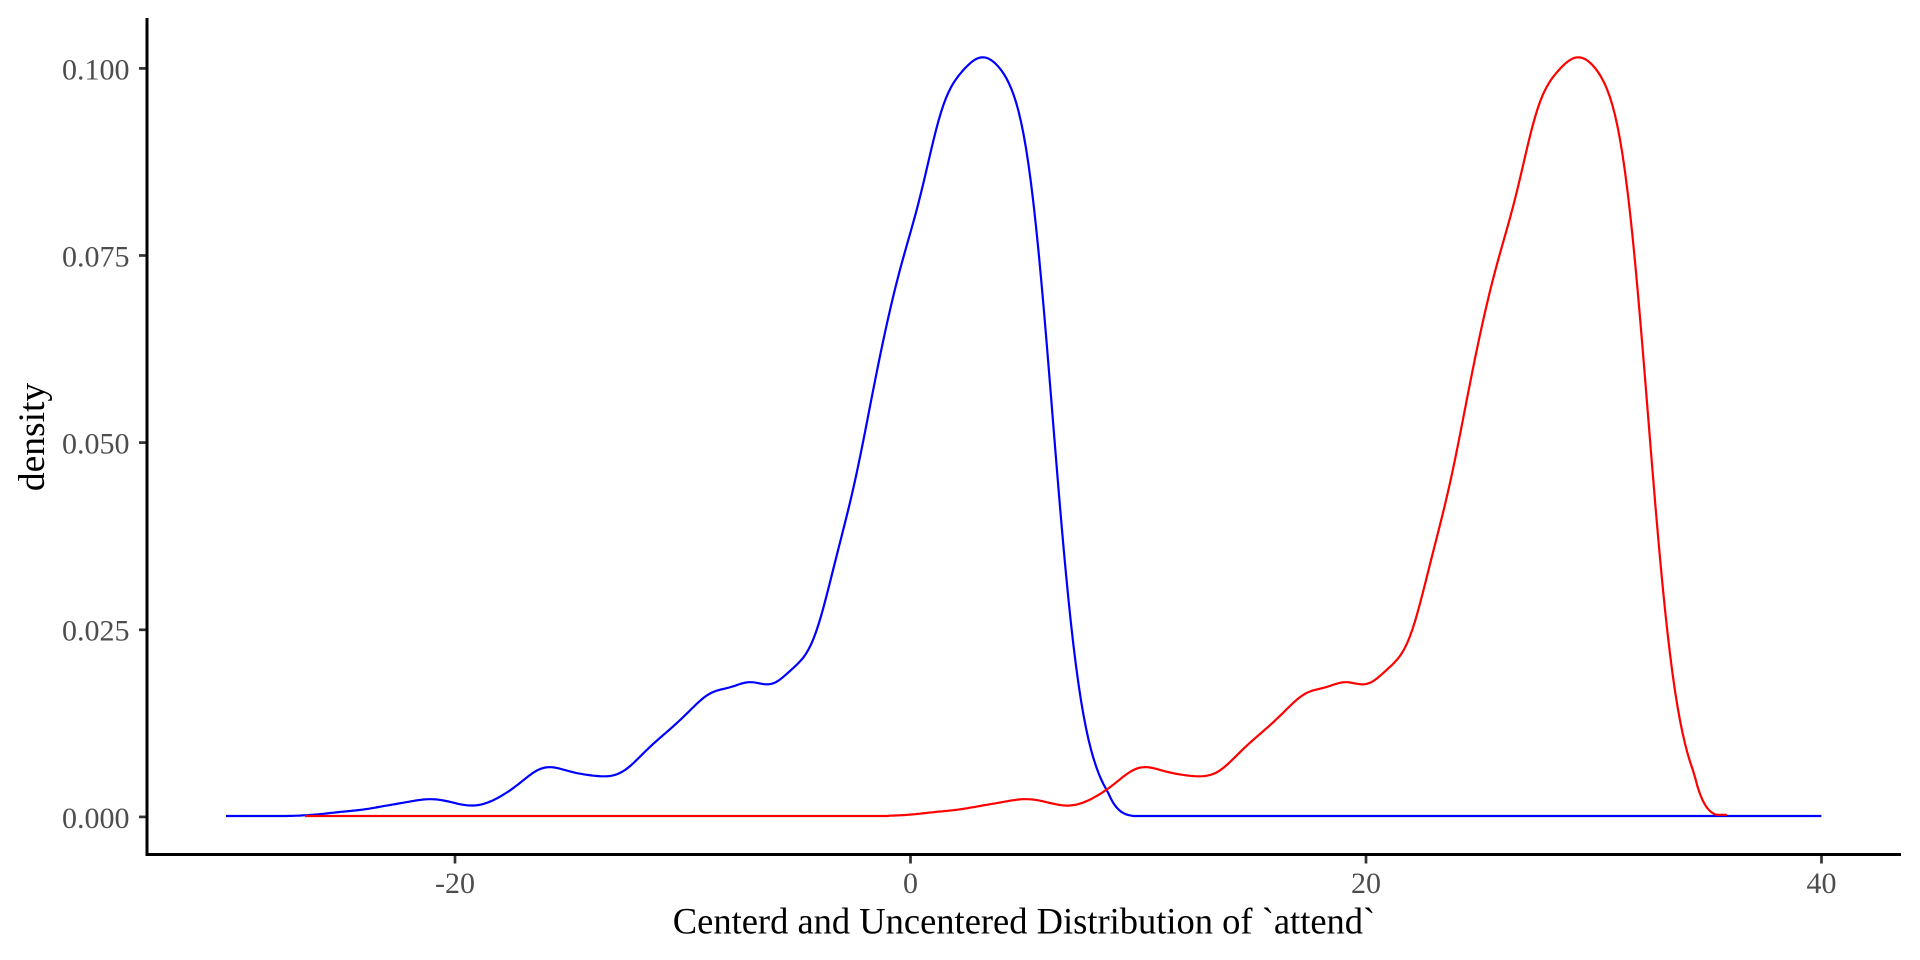 The height and width of the screenshot is (960, 1920). I want to click on svg-text: 0, so click(910, 883).